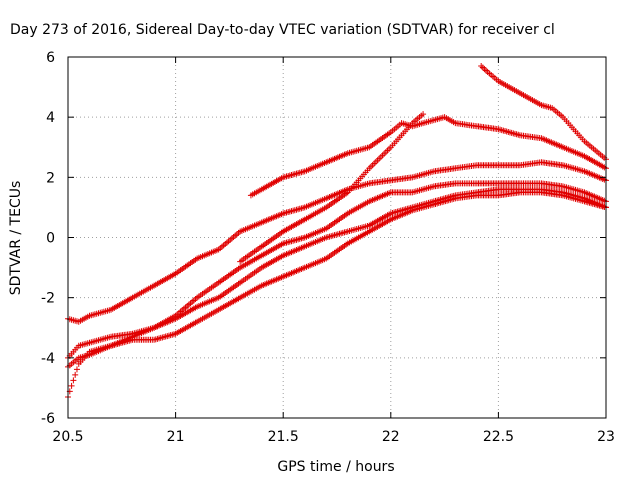 This screenshot has height=480, width=640. What do you see at coordinates (48, 419) in the screenshot?
I see `y-tick-label: -6` at bounding box center [48, 419].